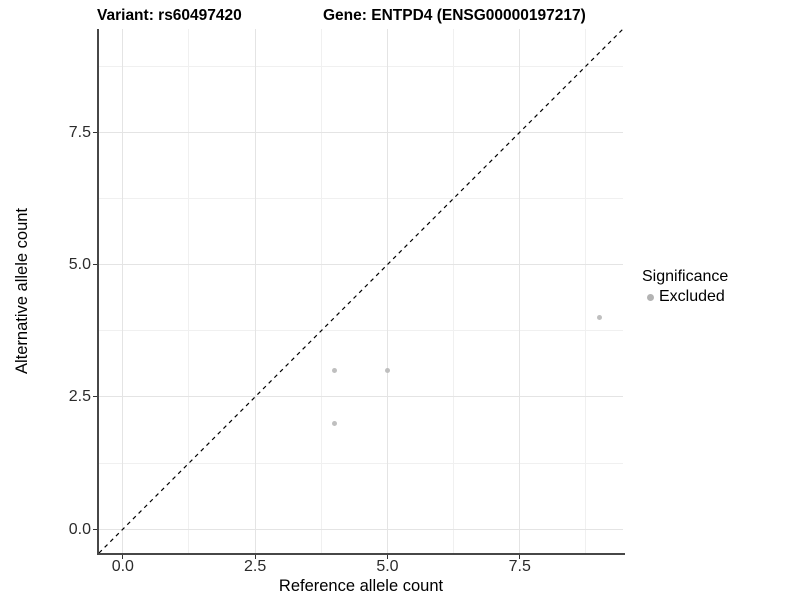 Image resolution: width=800 pixels, height=600 pixels. I want to click on y-tick-label: 0.0, so click(79, 529).